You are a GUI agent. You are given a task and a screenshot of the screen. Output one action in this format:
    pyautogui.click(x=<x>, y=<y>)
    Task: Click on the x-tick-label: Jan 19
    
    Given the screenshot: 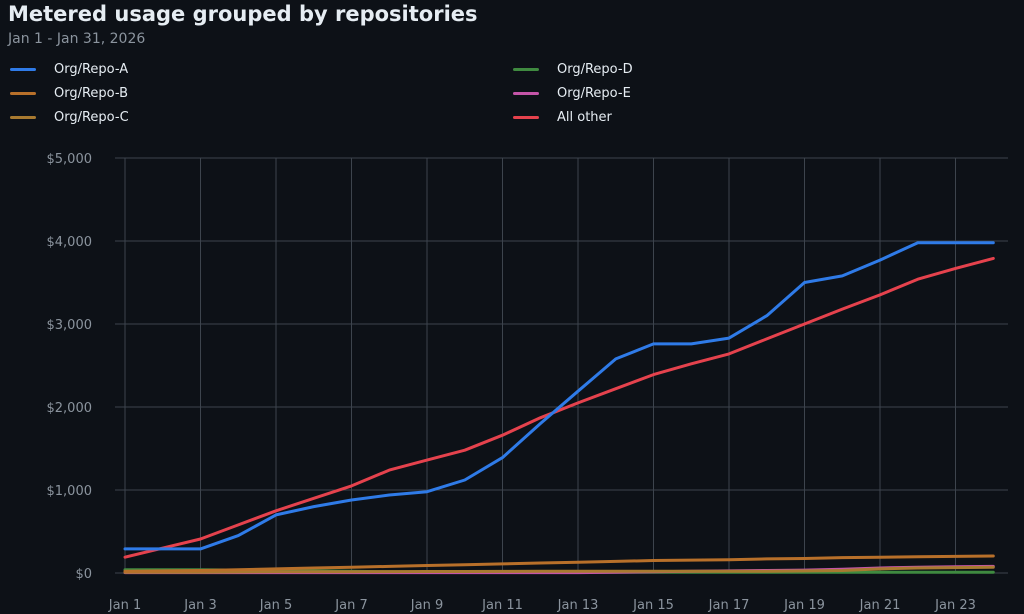 What is the action you would take?
    pyautogui.click(x=804, y=605)
    